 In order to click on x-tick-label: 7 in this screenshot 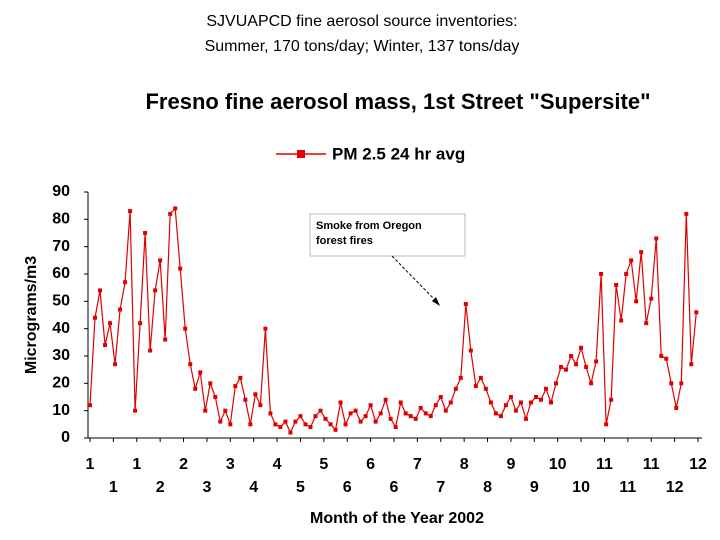, I will do `click(440, 487)`.